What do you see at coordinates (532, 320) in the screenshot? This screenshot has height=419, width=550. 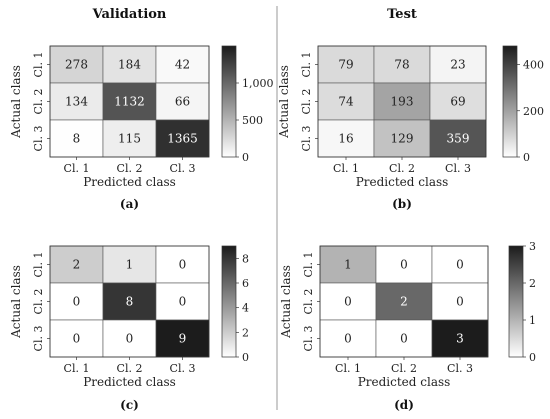 I see `colorbar-tick-label: 1` at bounding box center [532, 320].